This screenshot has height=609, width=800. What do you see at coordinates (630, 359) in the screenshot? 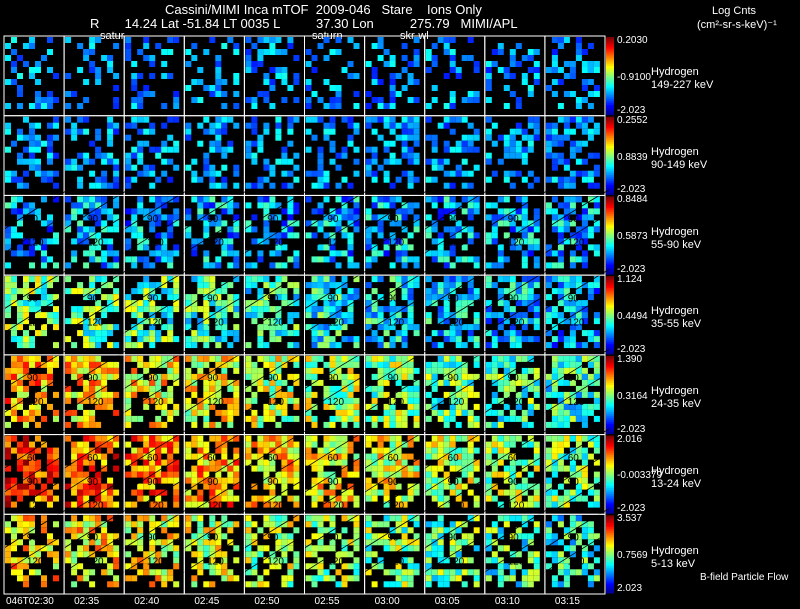
I see `colorbar-max-label: 1.390` at bounding box center [630, 359].